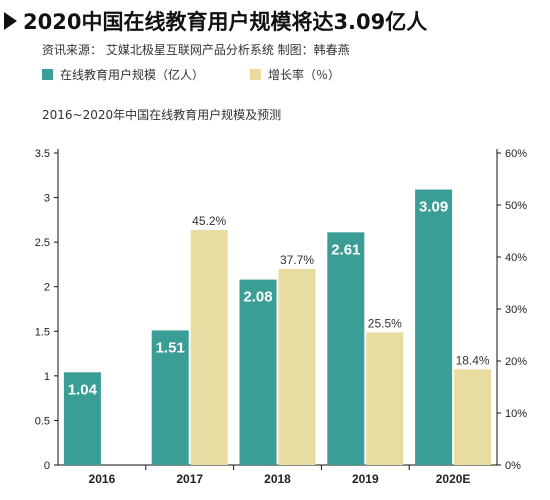 Image resolution: width=550 pixels, height=500 pixels. Describe the element at coordinates (47, 288) in the screenshot. I see `y-left-tick-label: 2` at that location.